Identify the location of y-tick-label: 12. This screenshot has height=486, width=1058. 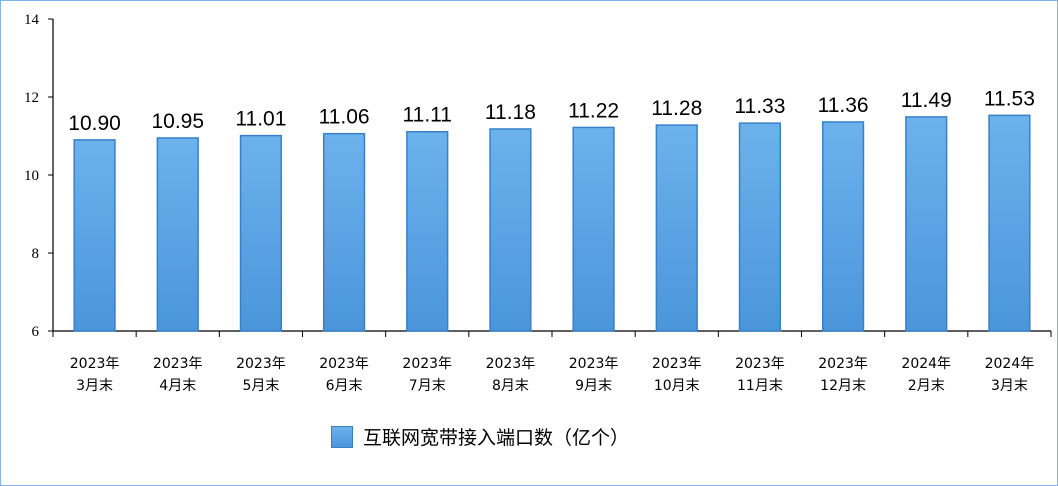
(31, 98).